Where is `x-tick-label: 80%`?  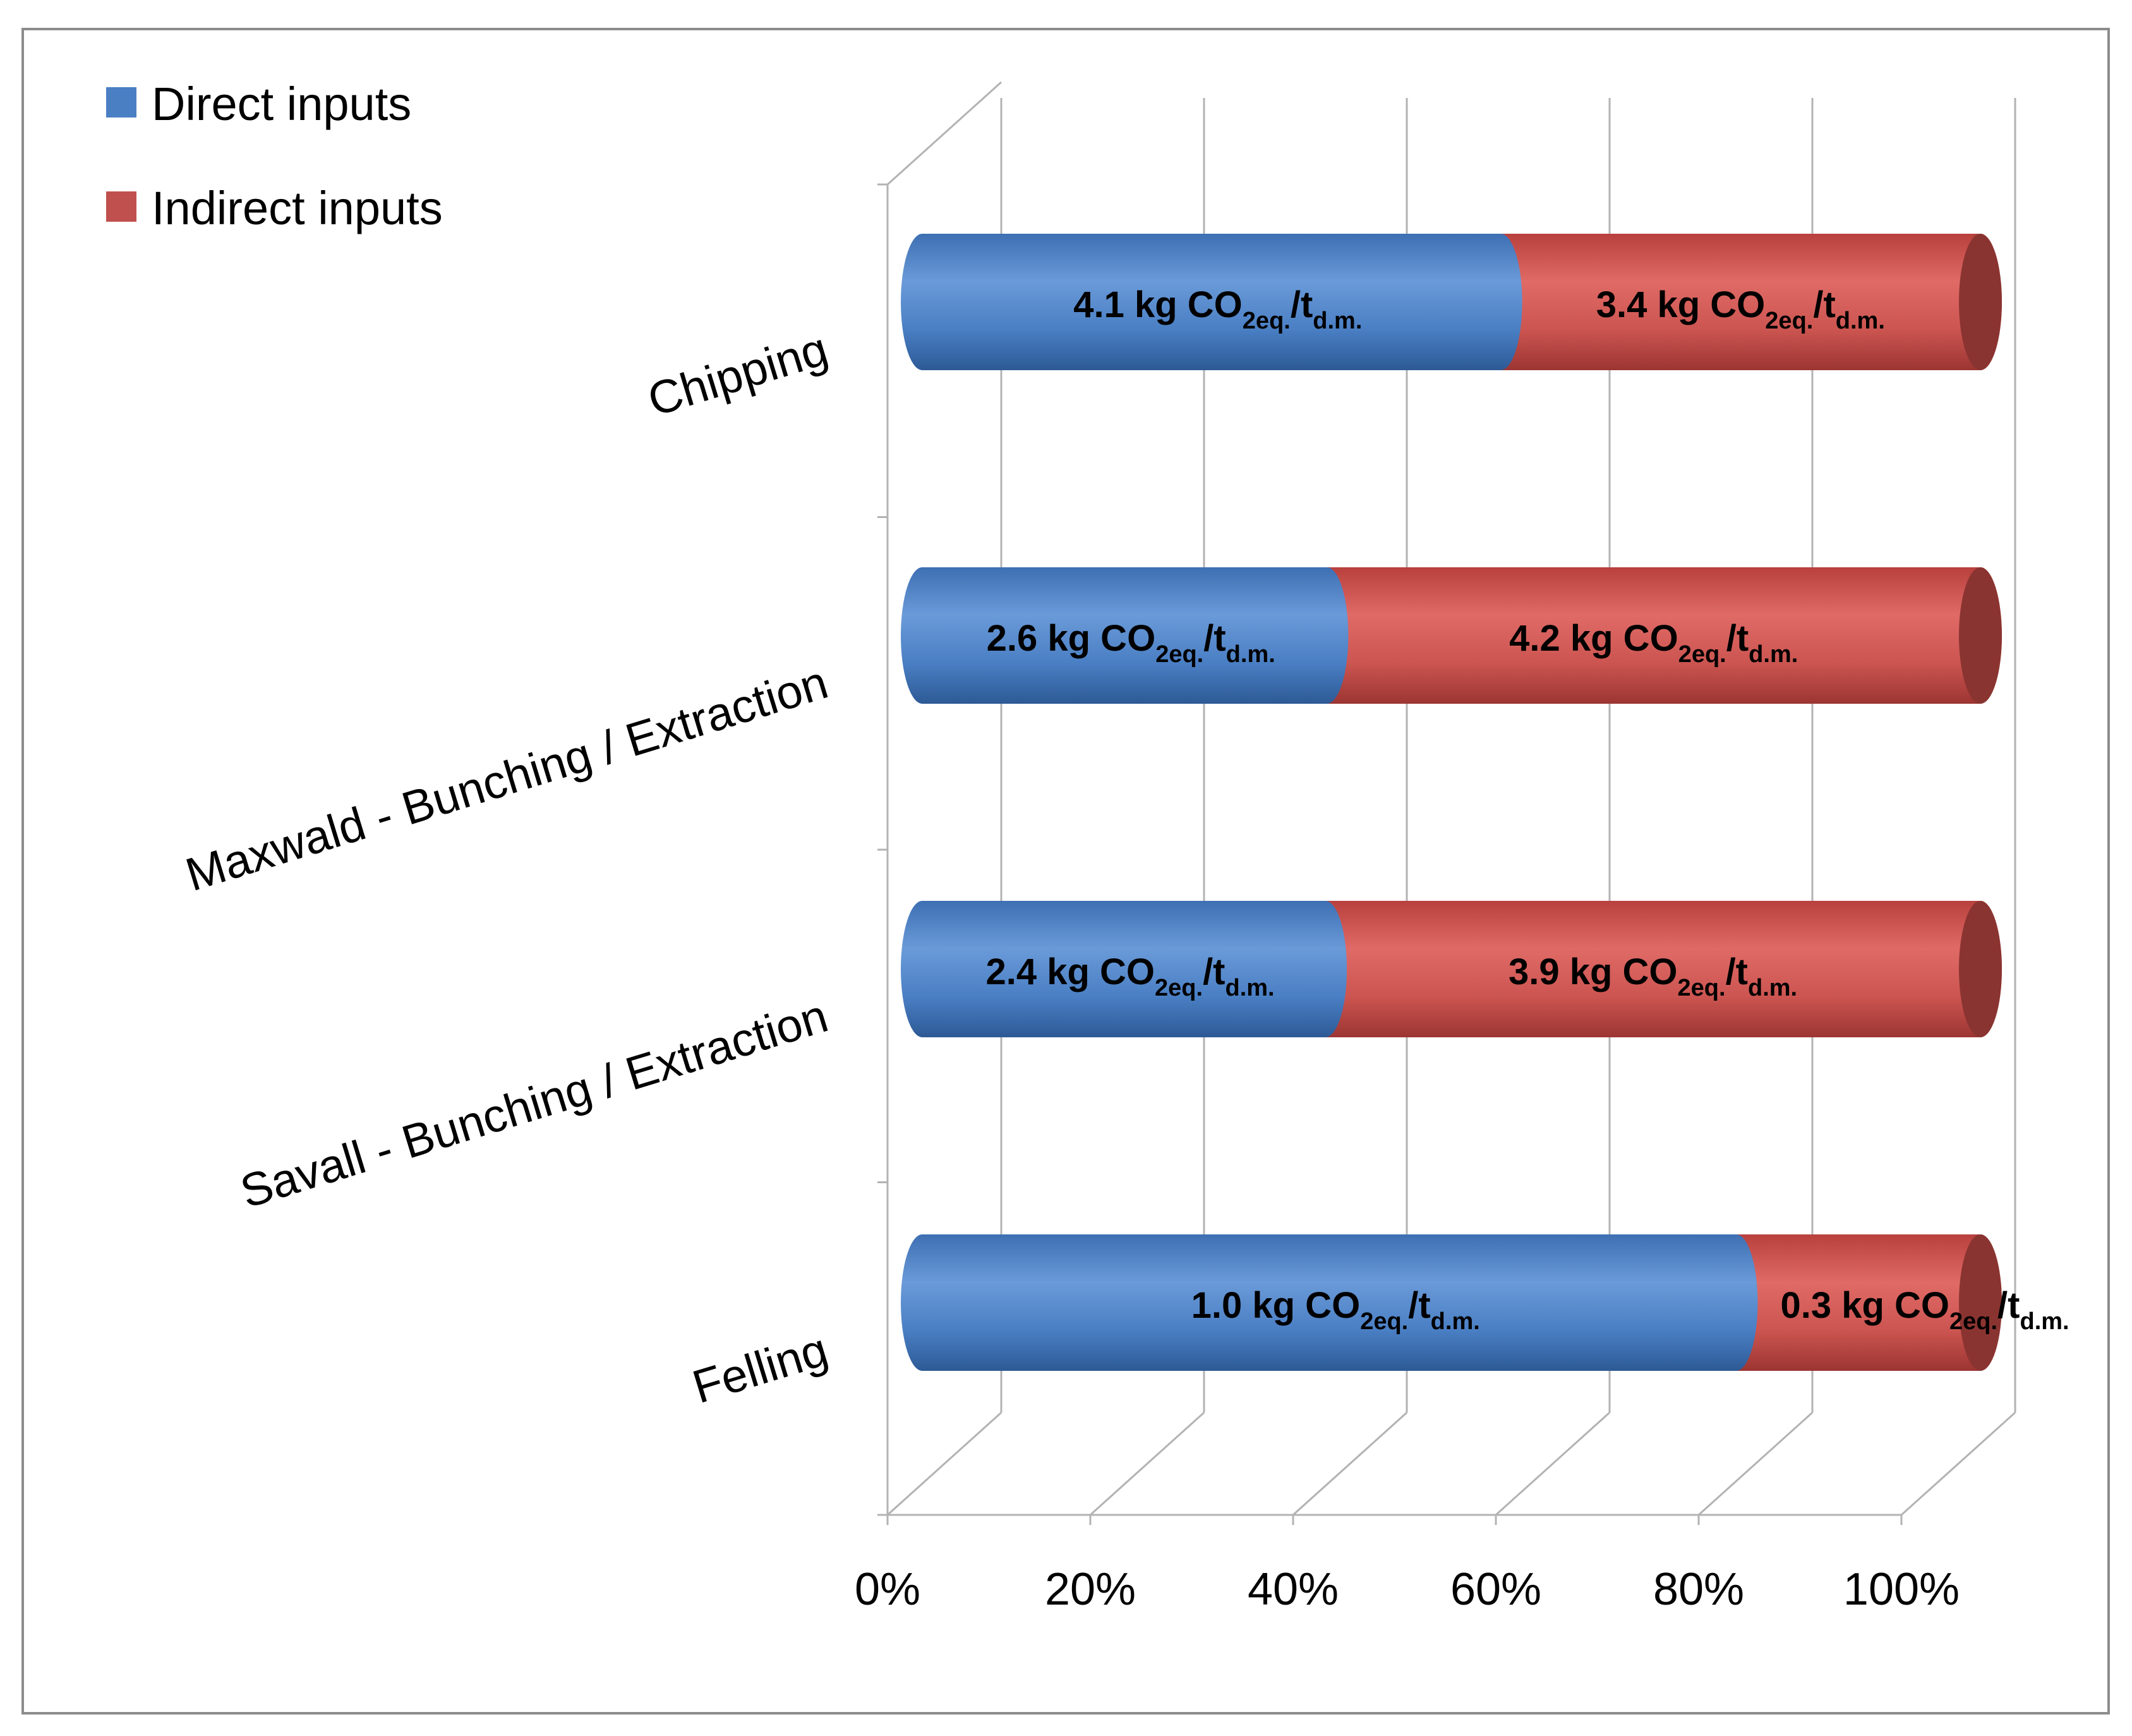
x-tick-label: 80% is located at coordinates (1698, 1589).